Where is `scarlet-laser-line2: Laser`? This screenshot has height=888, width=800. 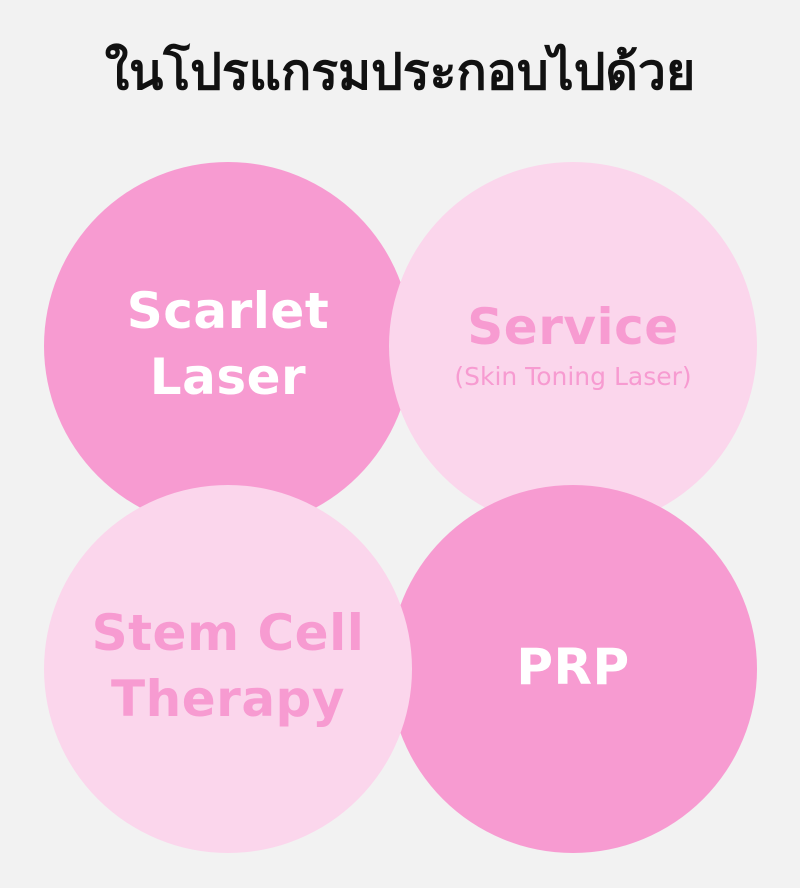 scarlet-laser-line2: Laser is located at coordinates (228, 377).